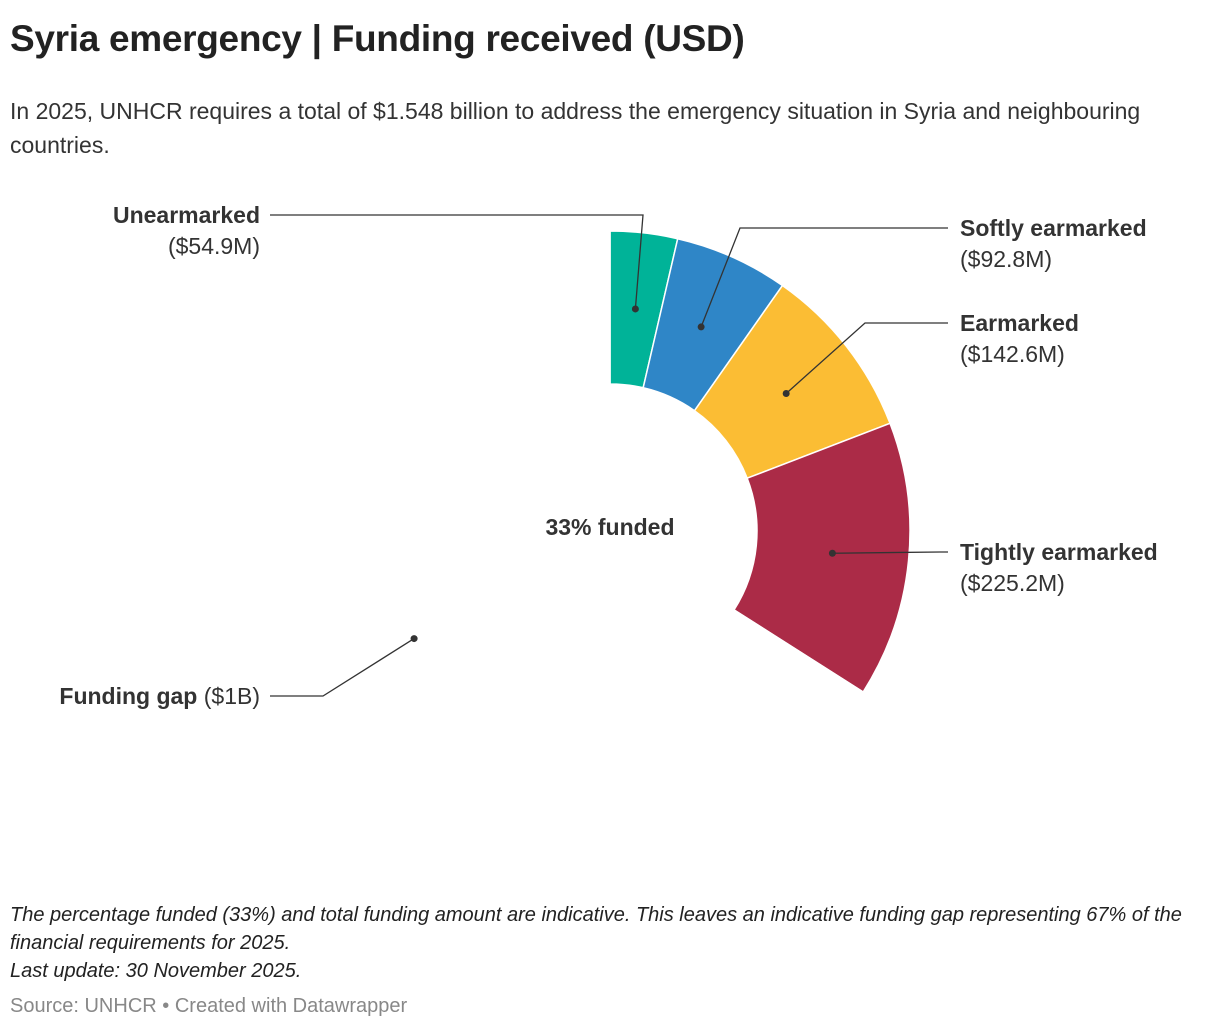 The width and height of the screenshot is (1220, 1032). What do you see at coordinates (822, 558) in the screenshot?
I see `slice-tightly-earmarked` at bounding box center [822, 558].